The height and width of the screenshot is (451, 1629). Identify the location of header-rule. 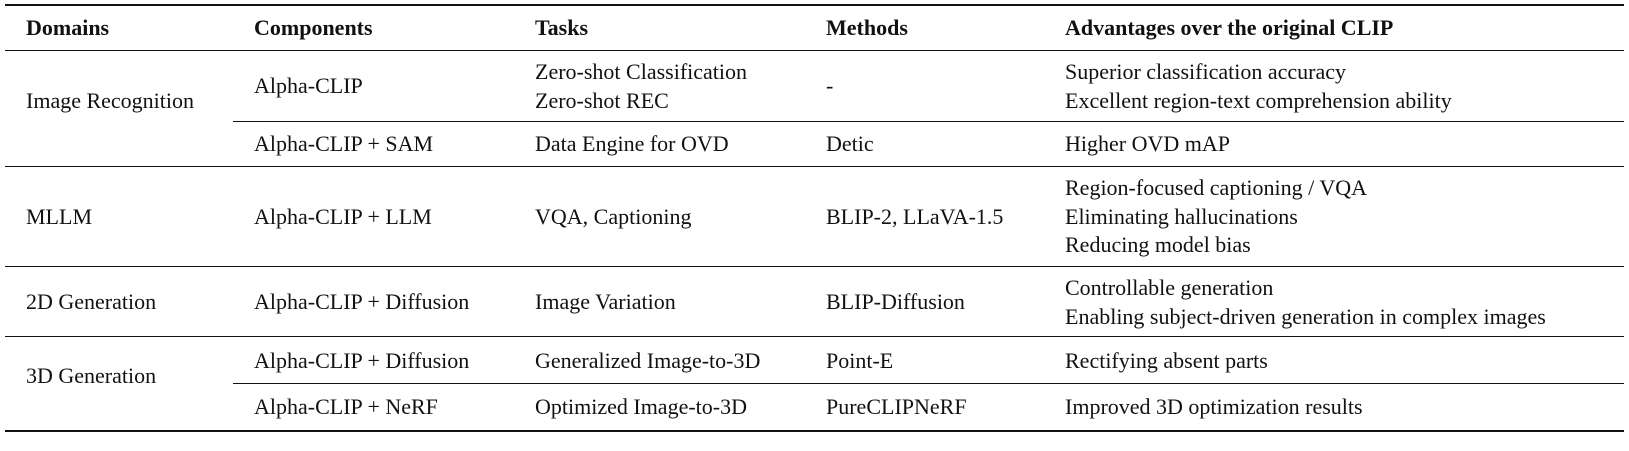
(814, 50).